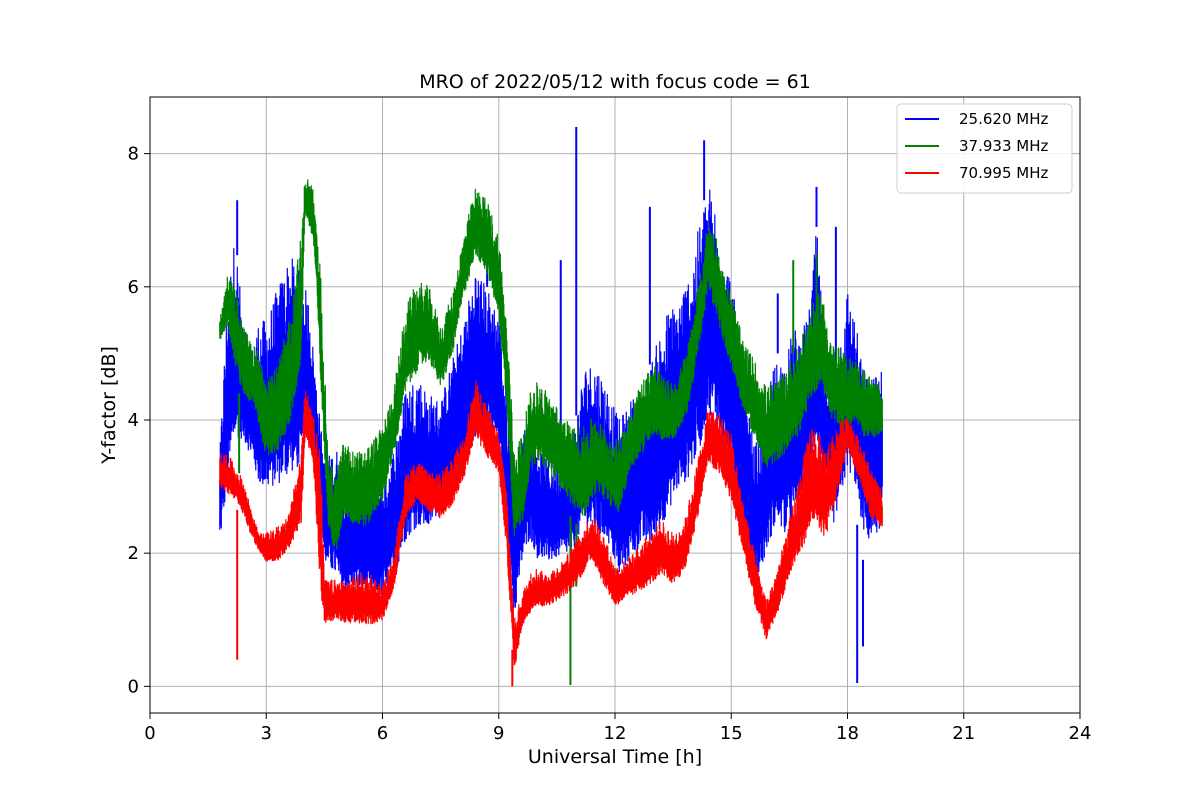 The height and width of the screenshot is (805, 1200). I want to click on y-tick-label: 6, so click(133, 287).